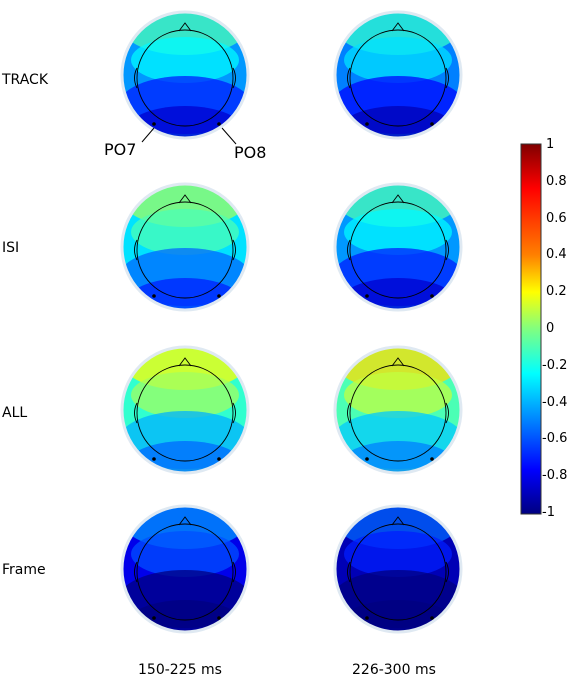  What do you see at coordinates (394, 670) in the screenshot?
I see `col-label-226-300: 226-300 ms` at bounding box center [394, 670].